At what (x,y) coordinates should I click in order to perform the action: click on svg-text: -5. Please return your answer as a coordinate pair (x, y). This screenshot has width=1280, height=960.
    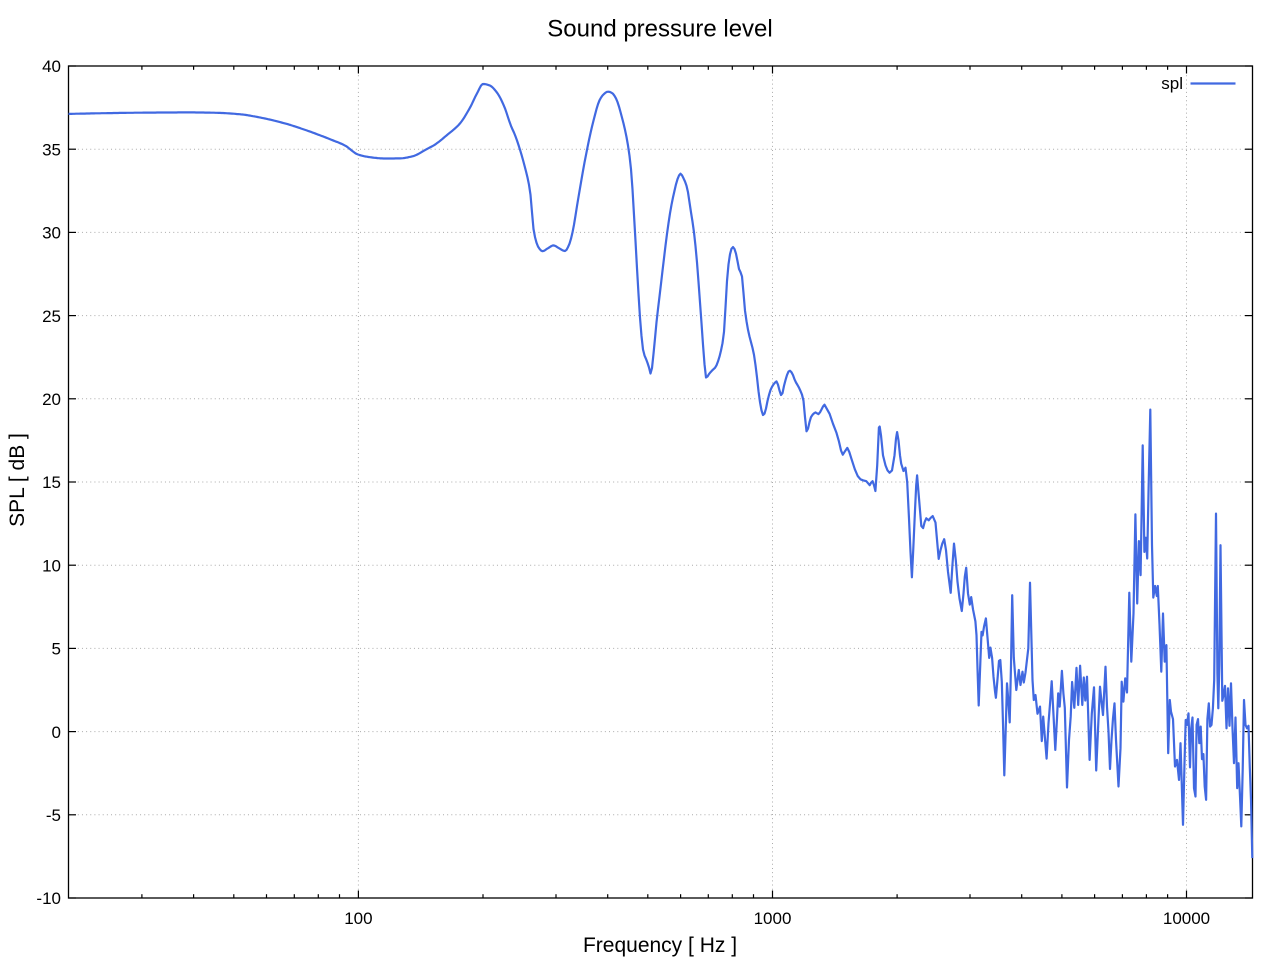
    Looking at the image, I should click on (53, 815).